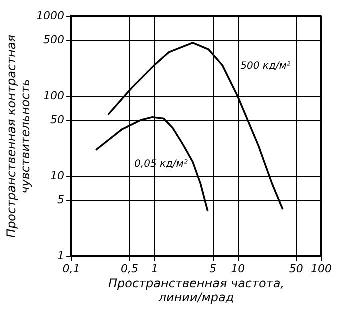 This screenshot has height=332, width=349. Describe the element at coordinates (154, 269) in the screenshot. I see `x-tick-label: 1` at that location.